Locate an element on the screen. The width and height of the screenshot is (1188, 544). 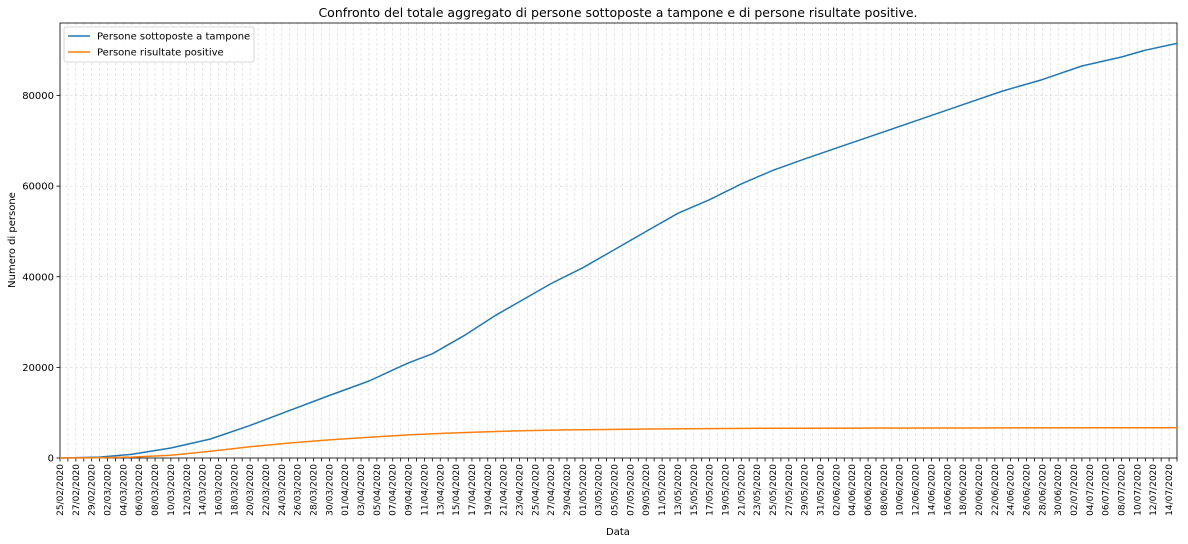
x-tick-label: 06/06/2020 is located at coordinates (869, 490).